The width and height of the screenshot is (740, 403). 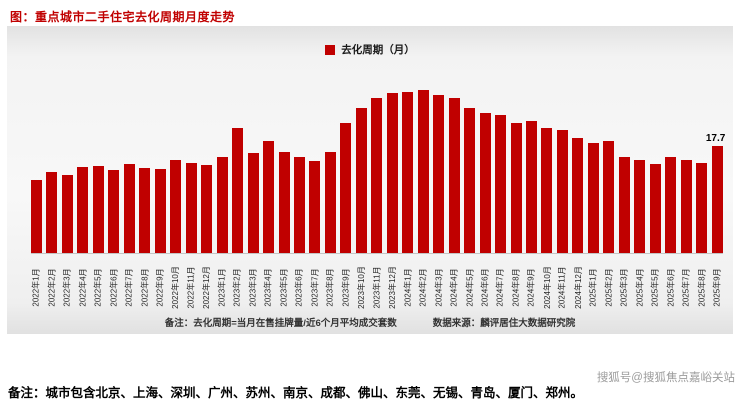 What do you see at coordinates (516, 287) in the screenshot?
I see `x-axis-label: 2024年8月` at bounding box center [516, 287].